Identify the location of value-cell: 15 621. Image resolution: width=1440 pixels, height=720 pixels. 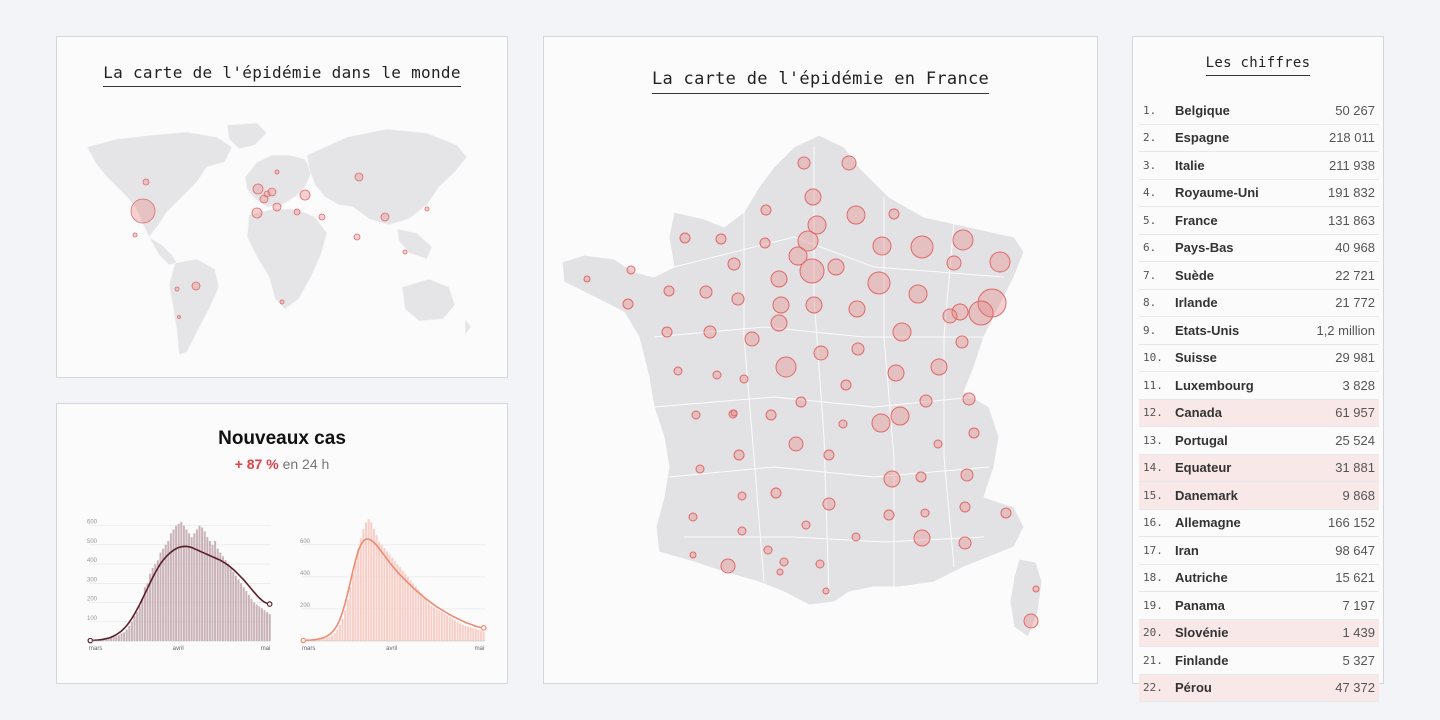
(1335, 578).